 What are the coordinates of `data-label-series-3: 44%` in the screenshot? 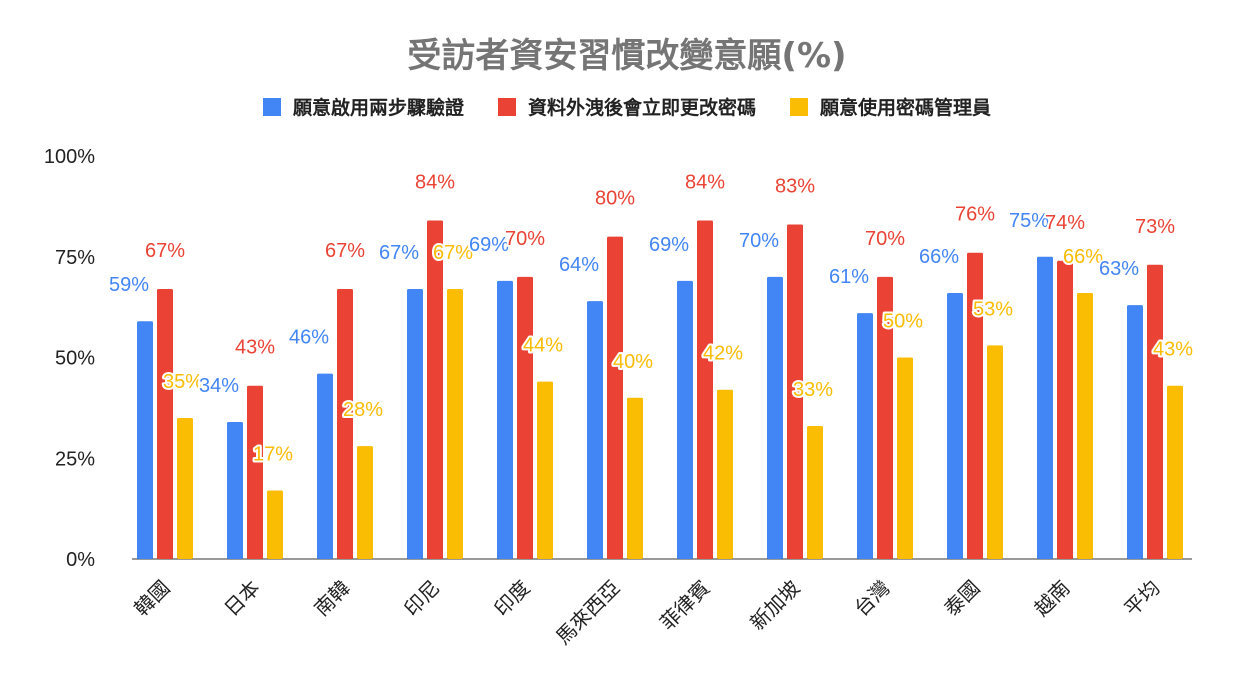 It's located at (543, 346).